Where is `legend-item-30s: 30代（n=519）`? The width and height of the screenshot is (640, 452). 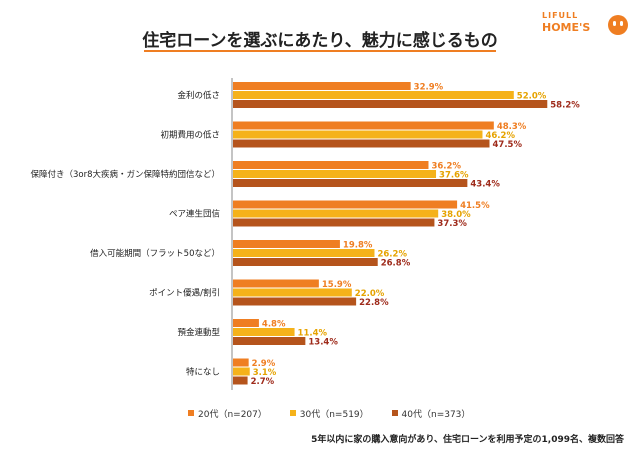 legend-item-30s: 30代（n=519） is located at coordinates (329, 413).